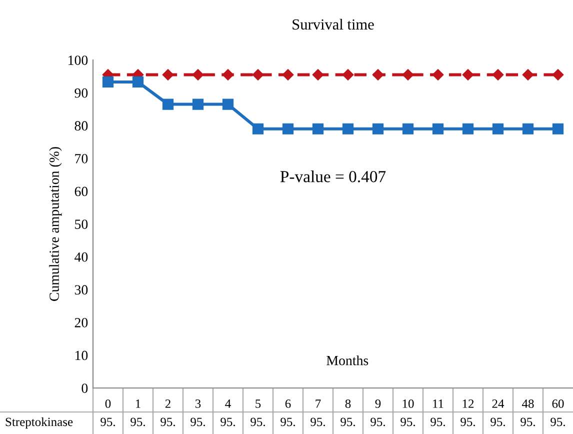 The image size is (573, 434). What do you see at coordinates (258, 404) in the screenshot?
I see `x-tick-label: 5` at bounding box center [258, 404].